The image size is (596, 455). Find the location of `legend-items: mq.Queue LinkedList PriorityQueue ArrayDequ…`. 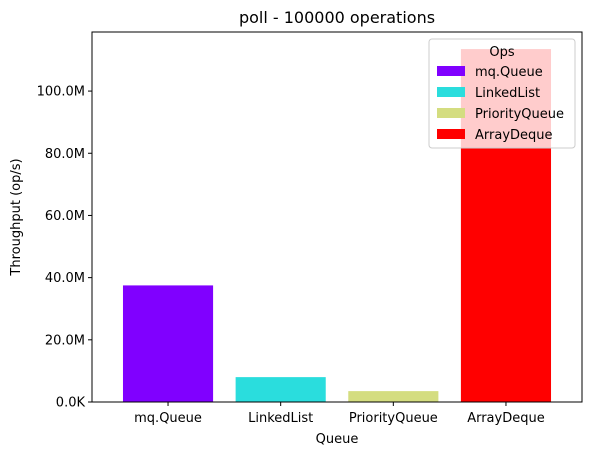

legend-items: mq.Queue LinkedList PriorityQueue ArrayDequ… is located at coordinates (500, 104).